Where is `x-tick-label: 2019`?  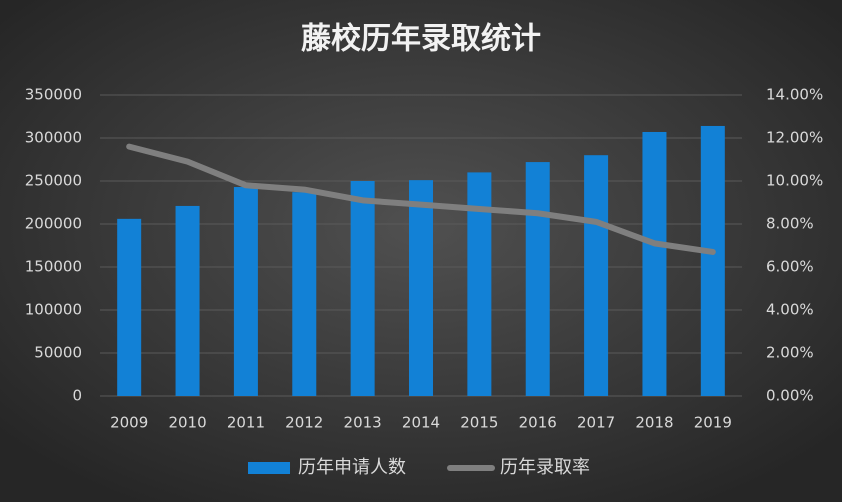 x-tick-label: 2019 is located at coordinates (713, 423).